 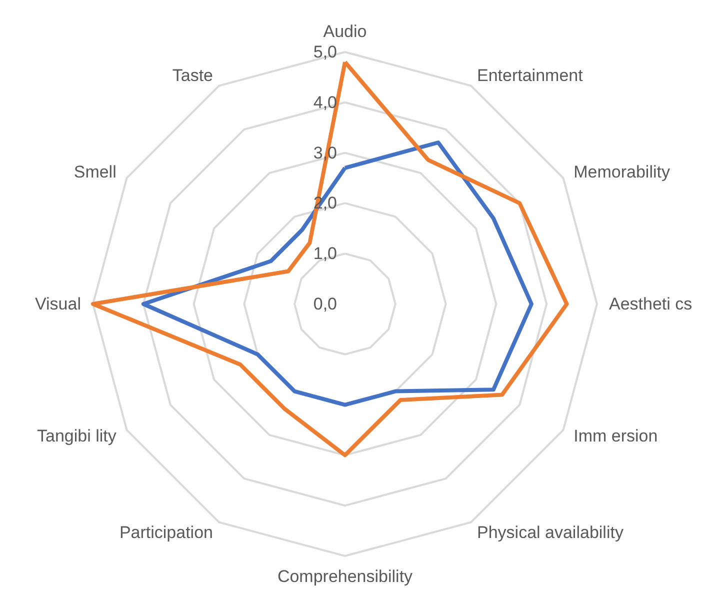 What do you see at coordinates (76, 436) in the screenshot?
I see `spoke-label: Tangibi lity` at bounding box center [76, 436].